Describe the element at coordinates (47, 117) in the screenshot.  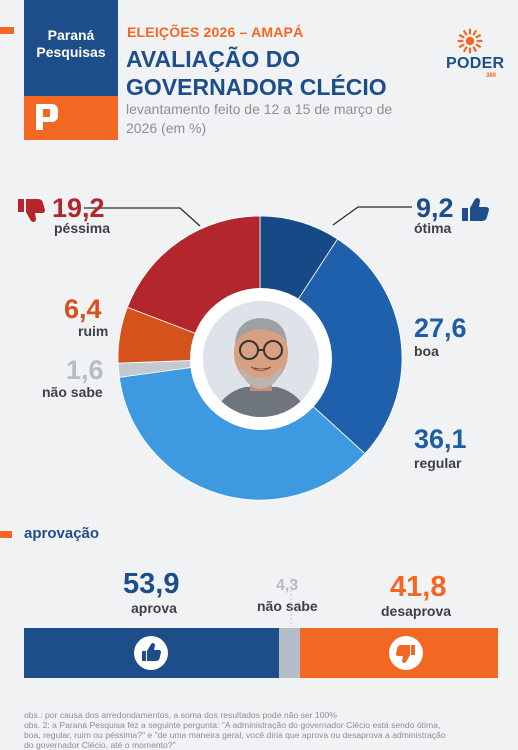
I see `p-logo-icon` at that location.